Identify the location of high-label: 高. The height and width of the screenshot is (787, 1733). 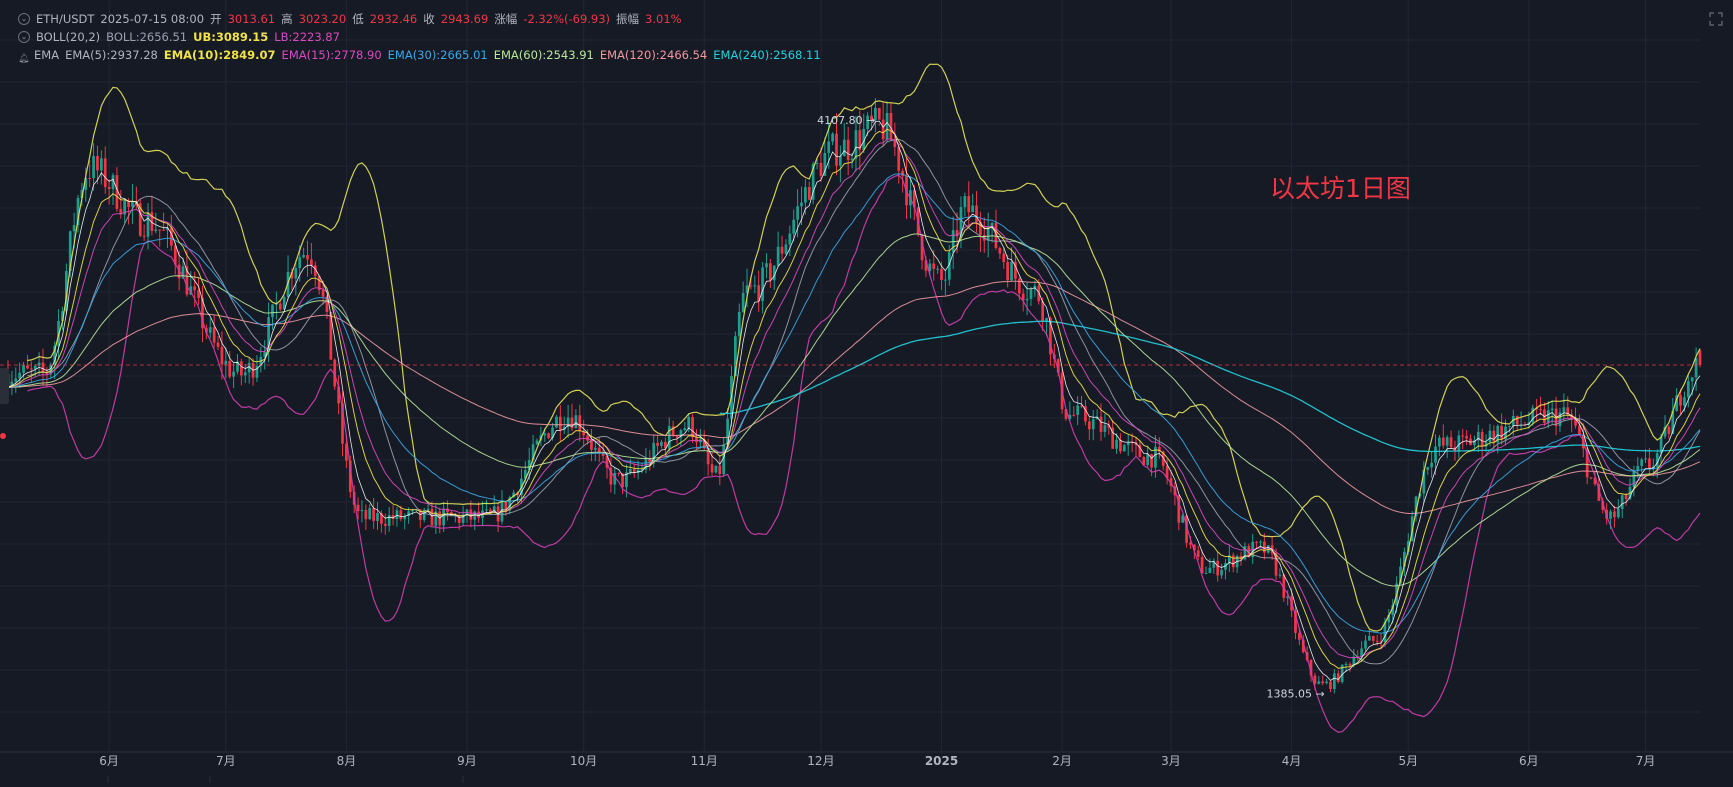
(287, 19).